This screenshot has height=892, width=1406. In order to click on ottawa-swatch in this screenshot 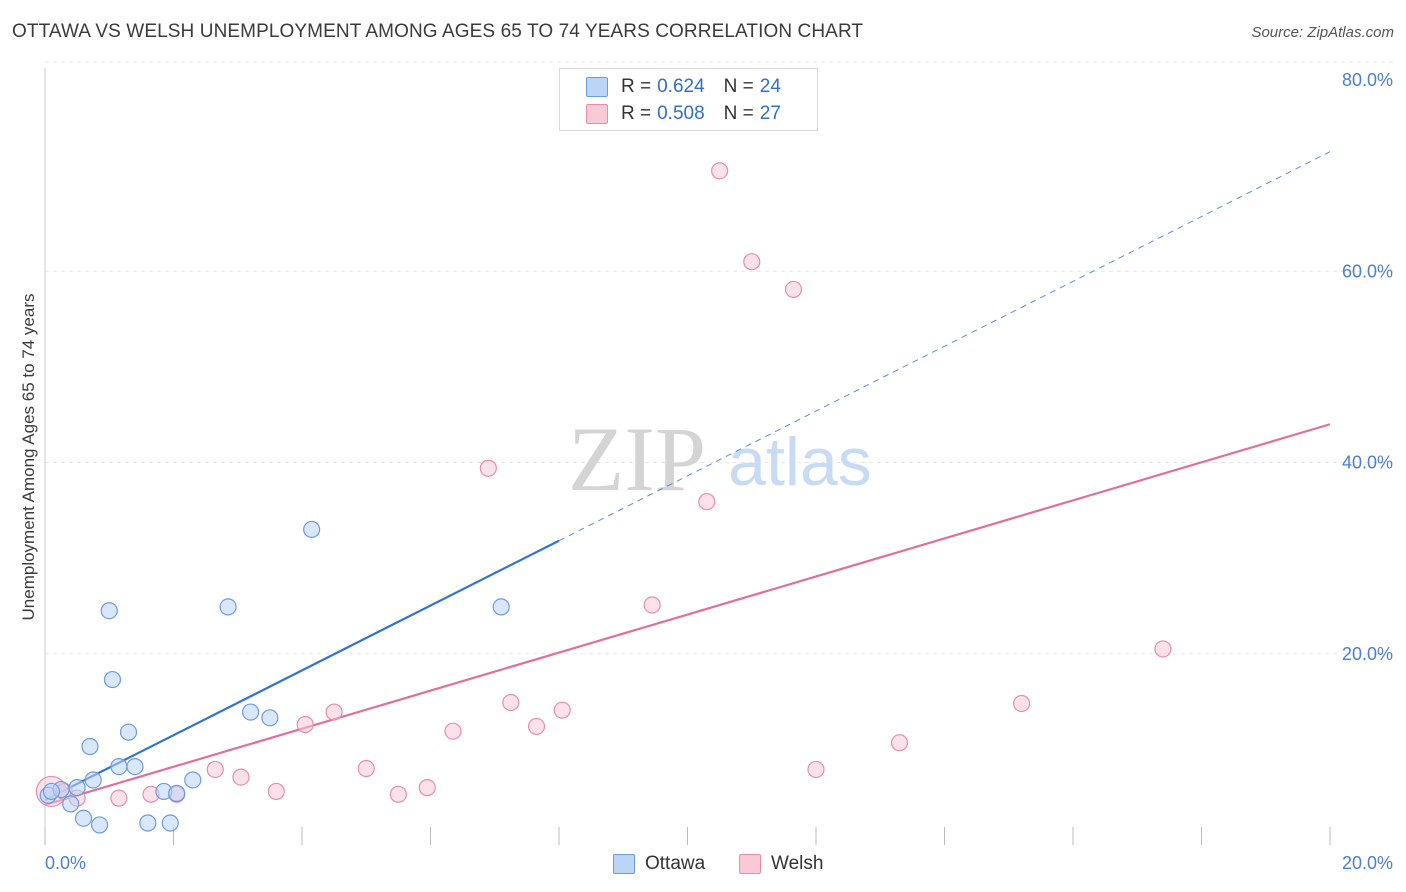, I will do `click(597, 87)`.